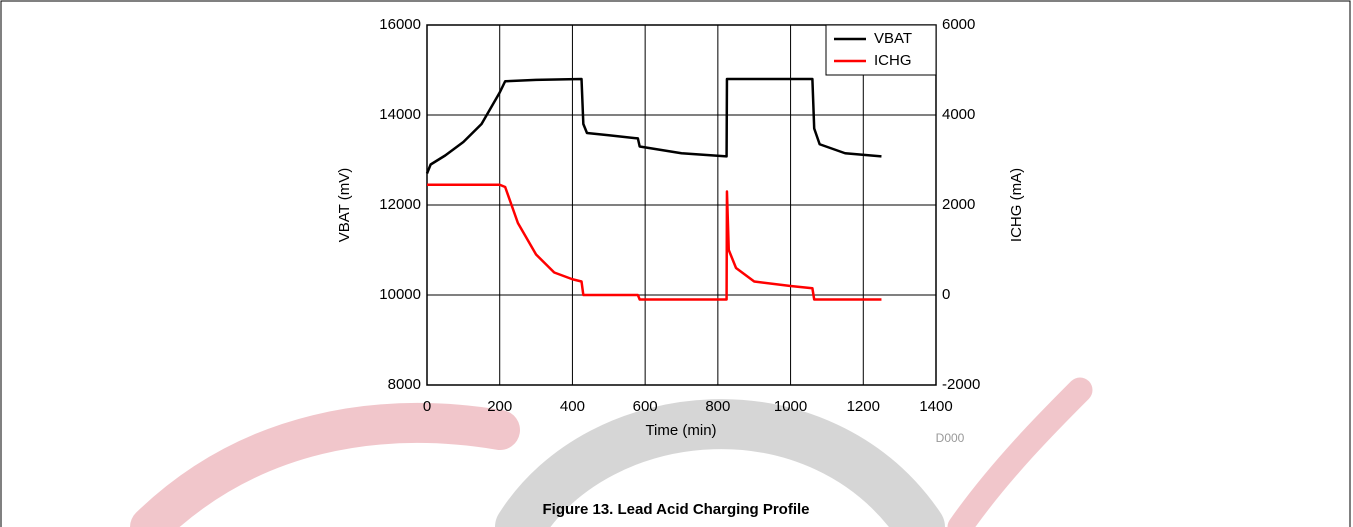 This screenshot has height=527, width=1353. What do you see at coordinates (572, 406) in the screenshot?
I see `x-tick-label: 400` at bounding box center [572, 406].